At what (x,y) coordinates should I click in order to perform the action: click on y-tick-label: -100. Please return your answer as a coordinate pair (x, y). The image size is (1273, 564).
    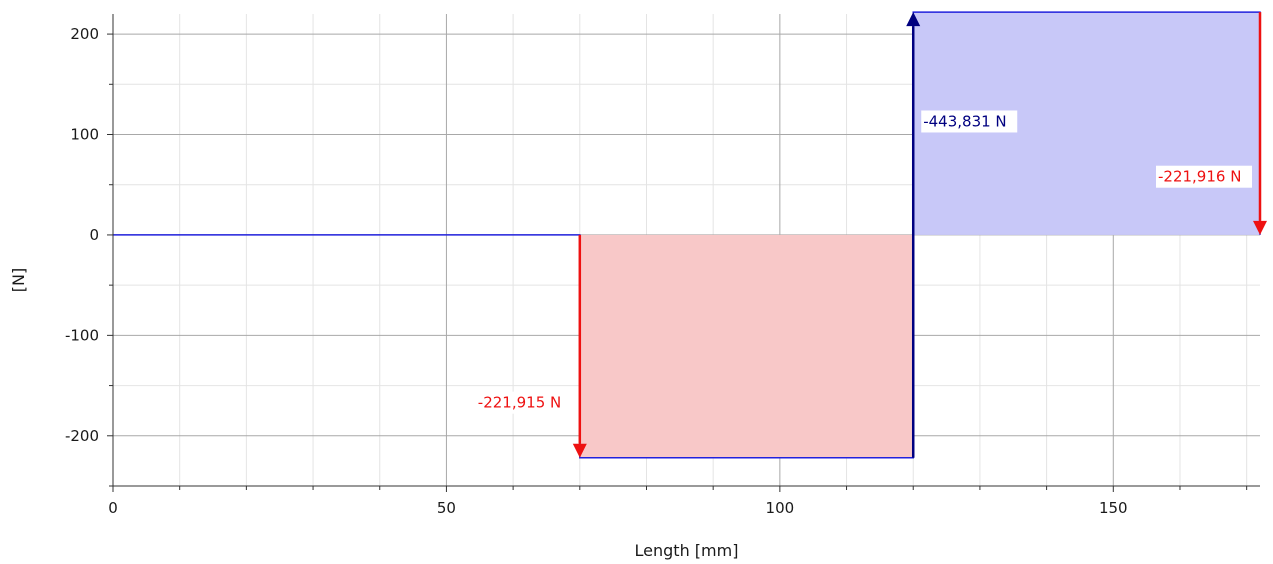
    Looking at the image, I should click on (82, 335).